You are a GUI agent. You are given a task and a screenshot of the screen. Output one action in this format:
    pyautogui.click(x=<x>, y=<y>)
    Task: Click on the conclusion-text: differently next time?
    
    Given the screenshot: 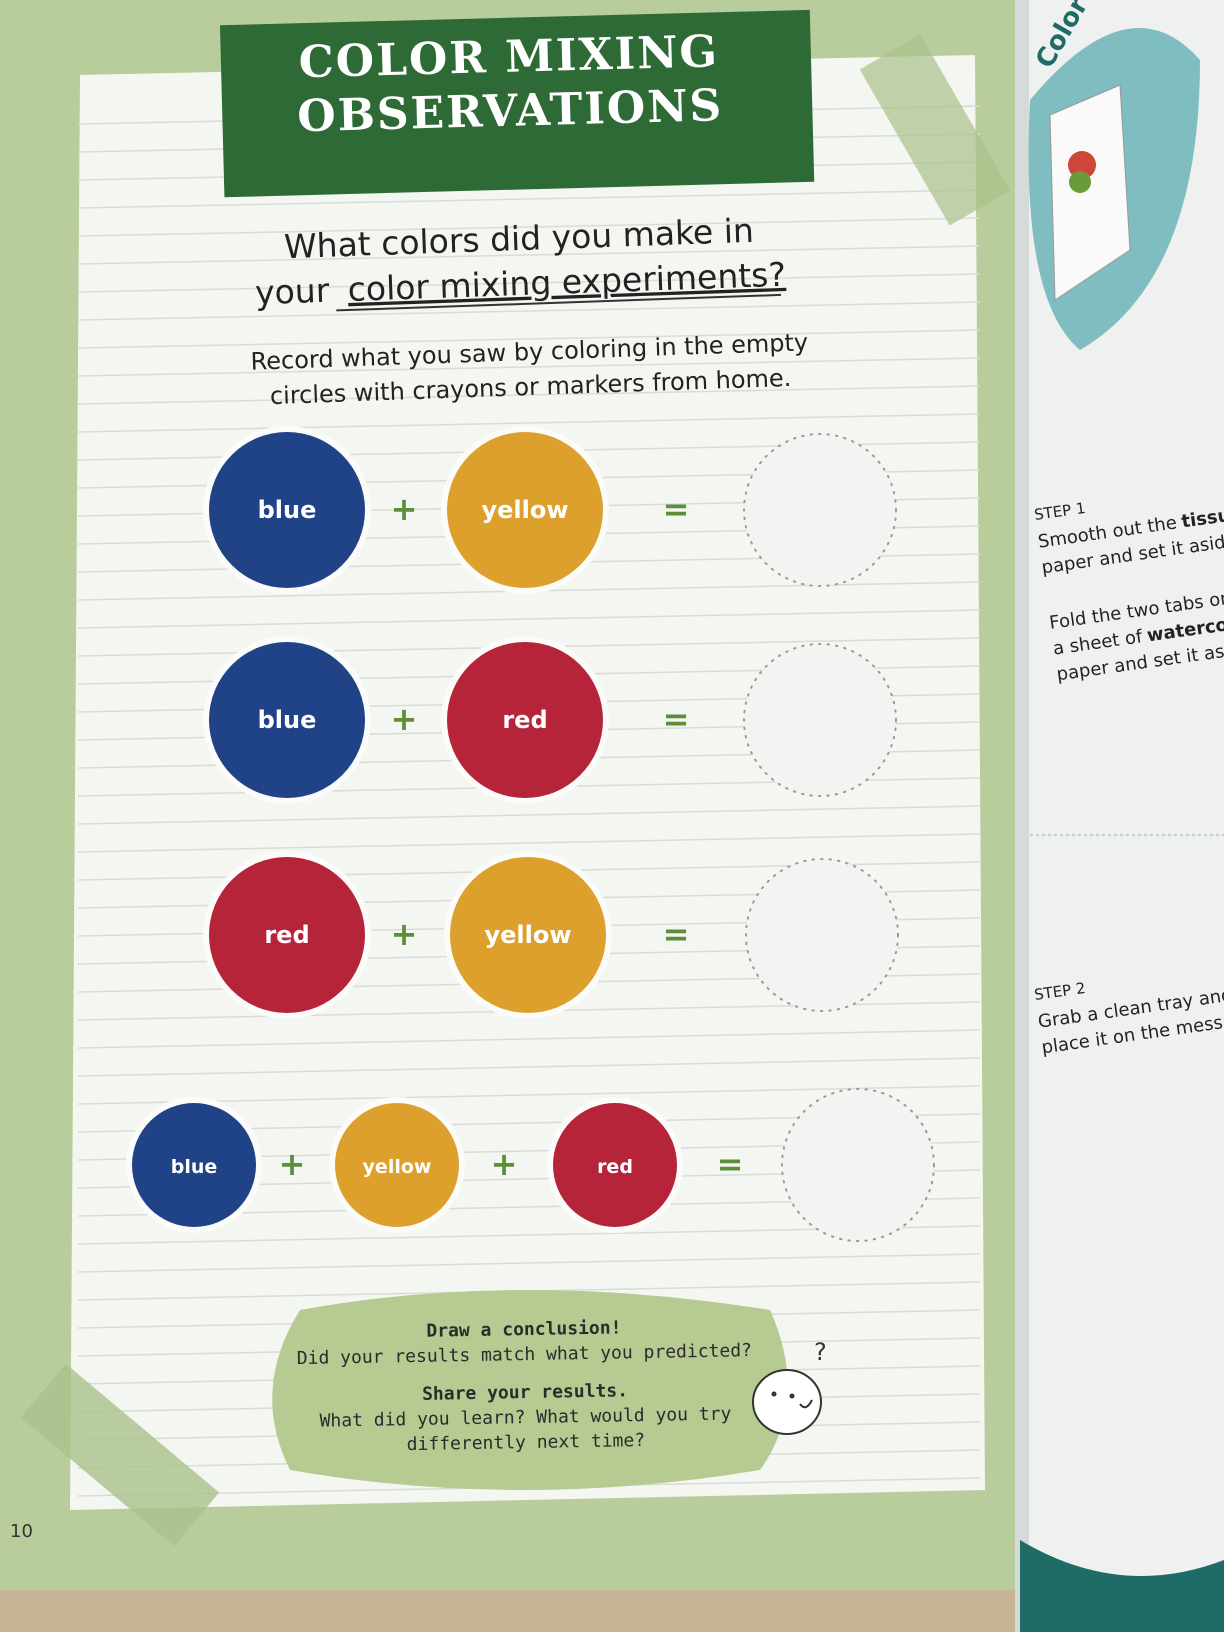 What is the action you would take?
    pyautogui.click(x=526, y=1442)
    